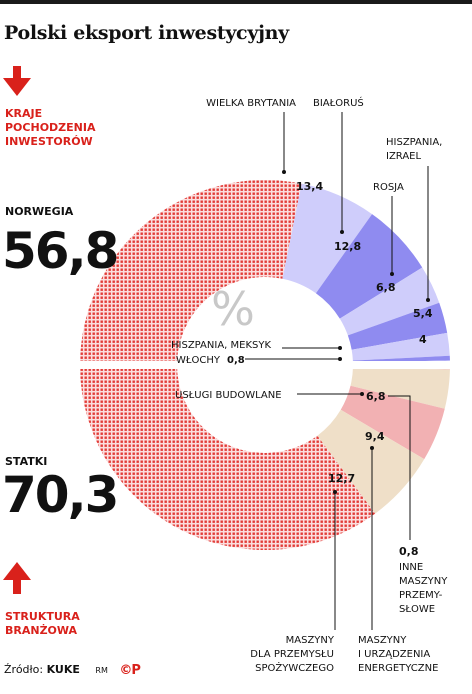 The height and width of the screenshot is (694, 472). What do you see at coordinates (41, 630) in the screenshot?
I see `heading-struktura-line2: BRANŻOWA` at bounding box center [41, 630].